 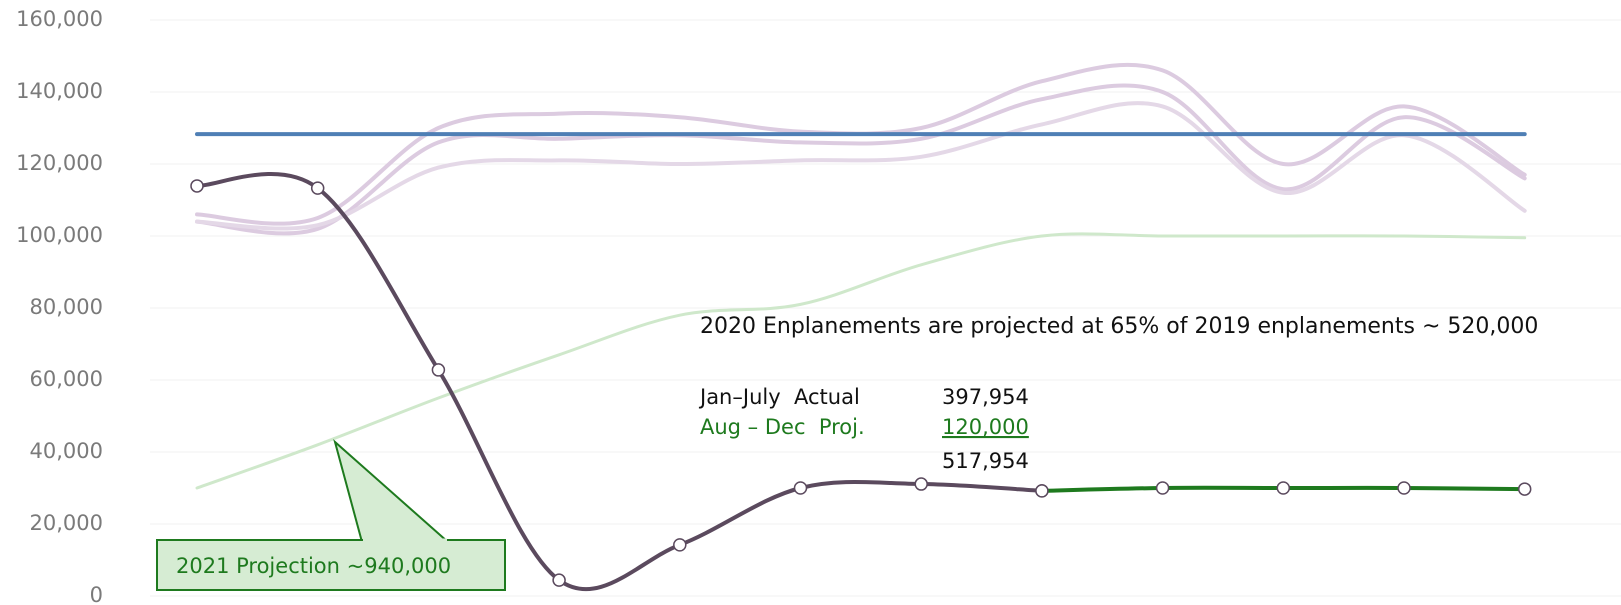 I want to click on row-value: 397,954, so click(x=985, y=397).